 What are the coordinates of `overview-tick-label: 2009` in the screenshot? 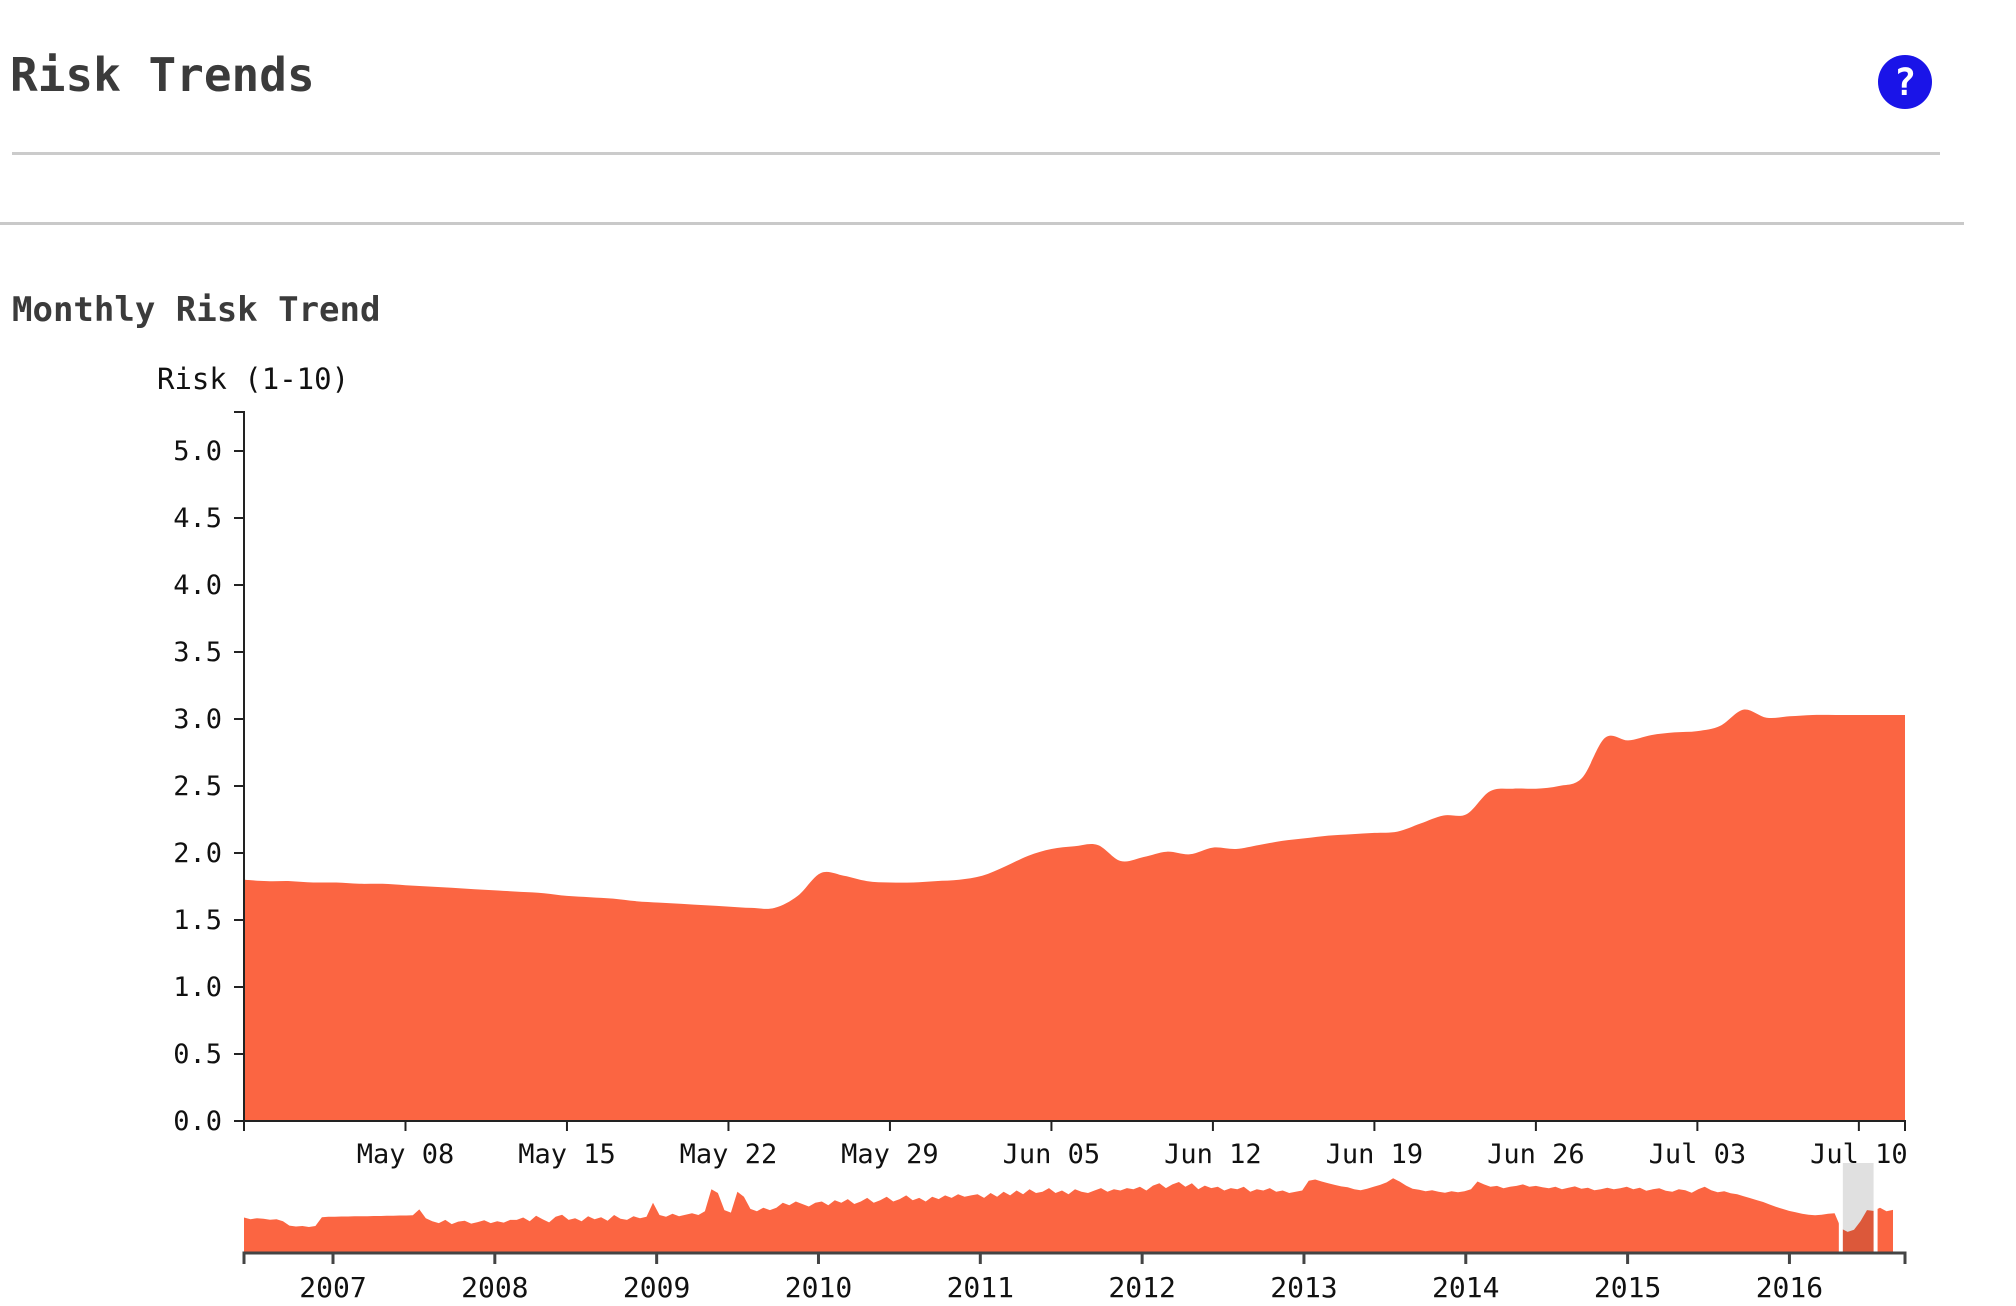 It's located at (656, 1287).